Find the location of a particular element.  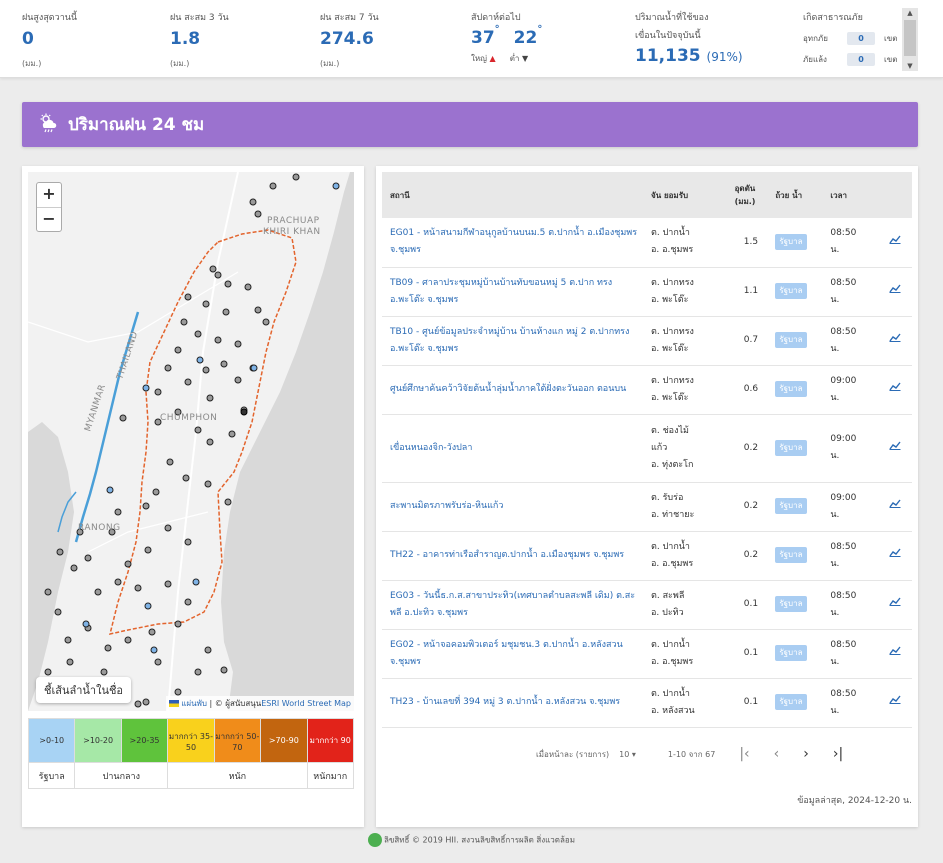

legend-range: มากกว่า 50-70 is located at coordinates (237, 740).